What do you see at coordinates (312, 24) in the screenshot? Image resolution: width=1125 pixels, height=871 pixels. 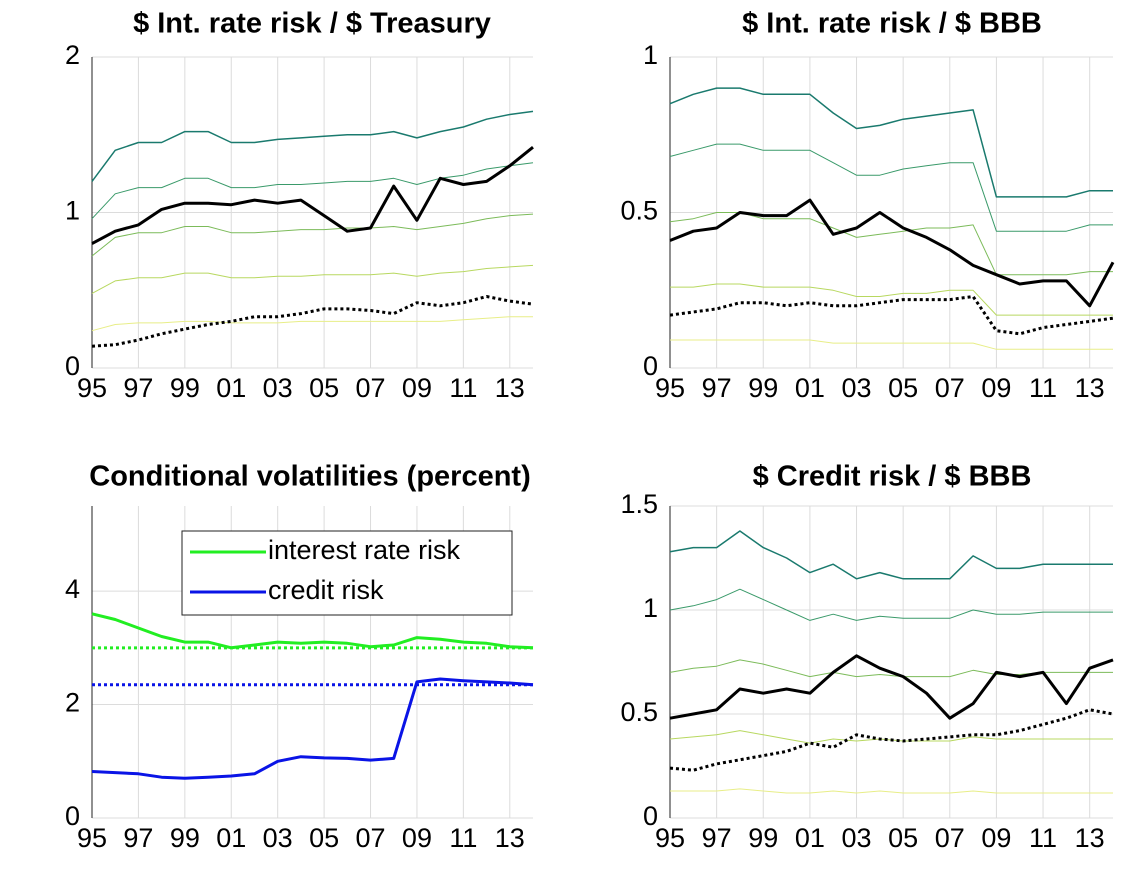 I see `chart-title: $ Int. rate risk / $ Treasury` at bounding box center [312, 24].